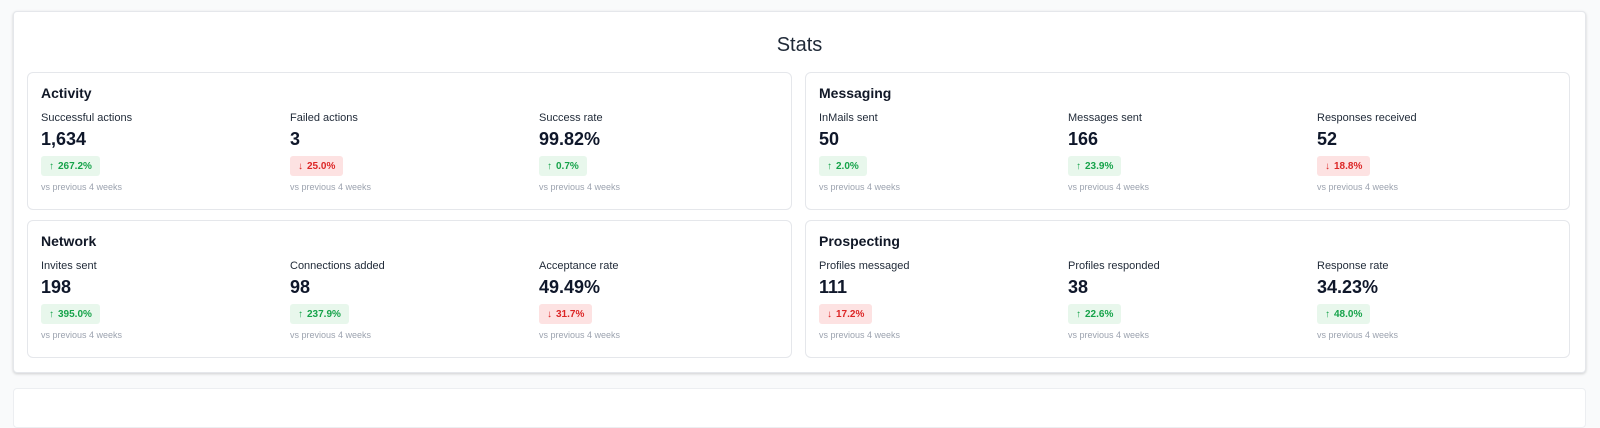  I want to click on metric-value: 198, so click(56, 287).